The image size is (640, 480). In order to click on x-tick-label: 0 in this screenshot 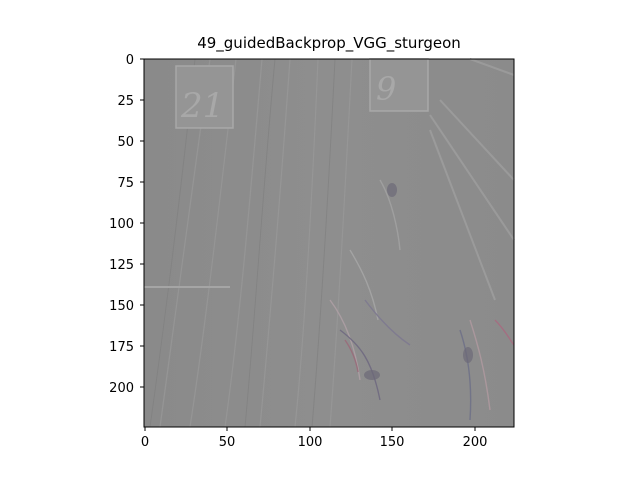, I will do `click(145, 442)`.